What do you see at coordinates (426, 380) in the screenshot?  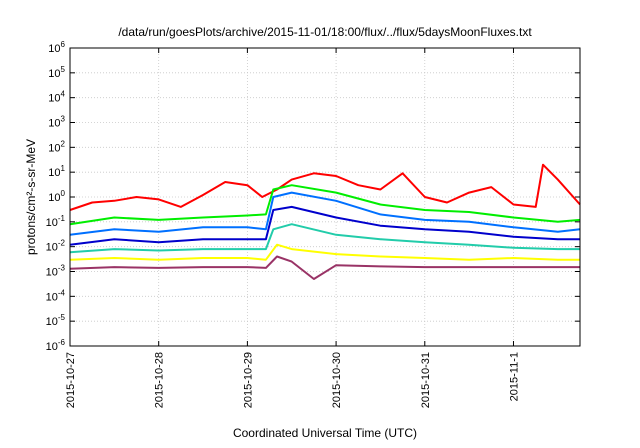 I see `x-tick-label: 2015-10-31` at bounding box center [426, 380].